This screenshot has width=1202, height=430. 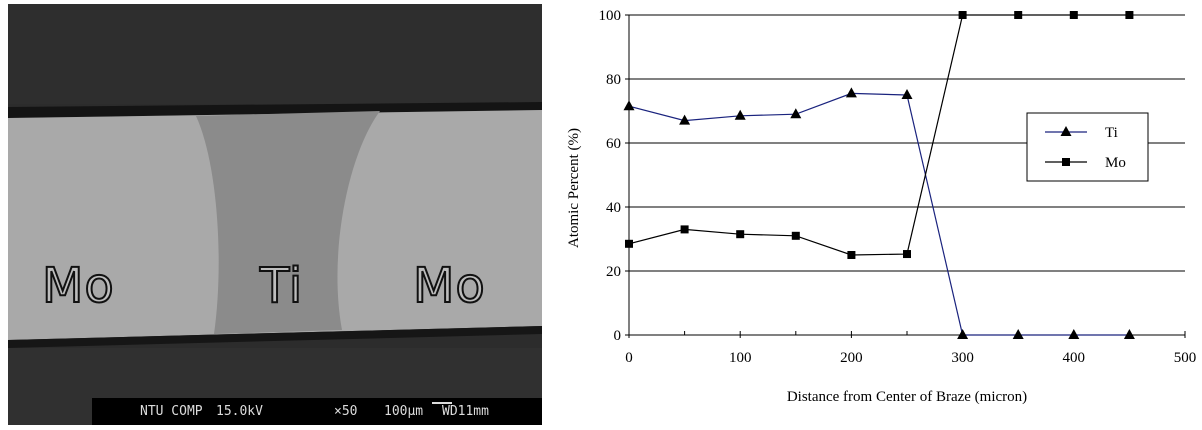 I want to click on x-tick-label-200: 200, so click(x=851, y=358).